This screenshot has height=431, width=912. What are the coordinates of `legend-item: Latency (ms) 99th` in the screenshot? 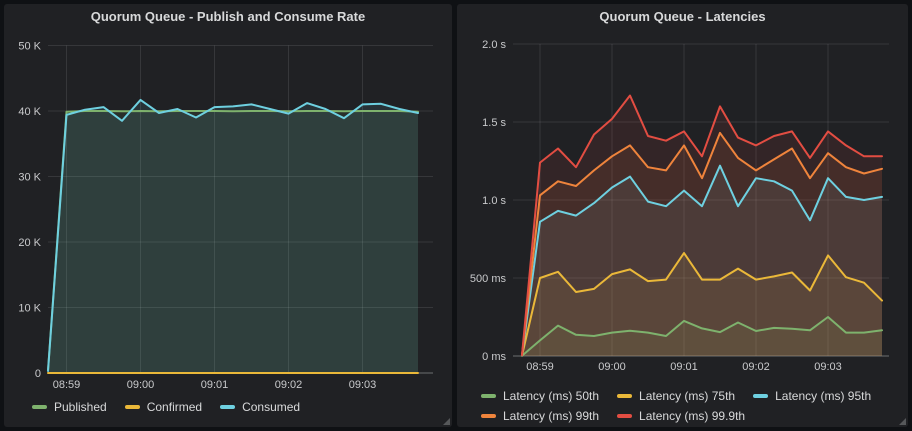 It's located at (540, 416).